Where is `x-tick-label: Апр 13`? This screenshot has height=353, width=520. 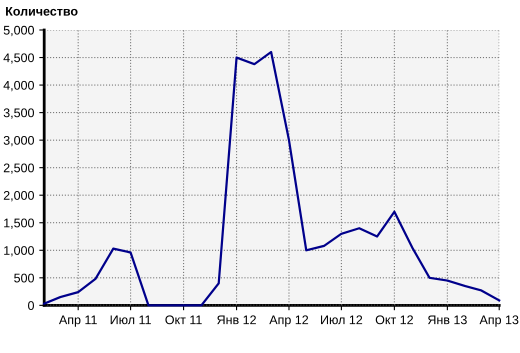
x-tick-label: Апр 13 is located at coordinates (499, 321).